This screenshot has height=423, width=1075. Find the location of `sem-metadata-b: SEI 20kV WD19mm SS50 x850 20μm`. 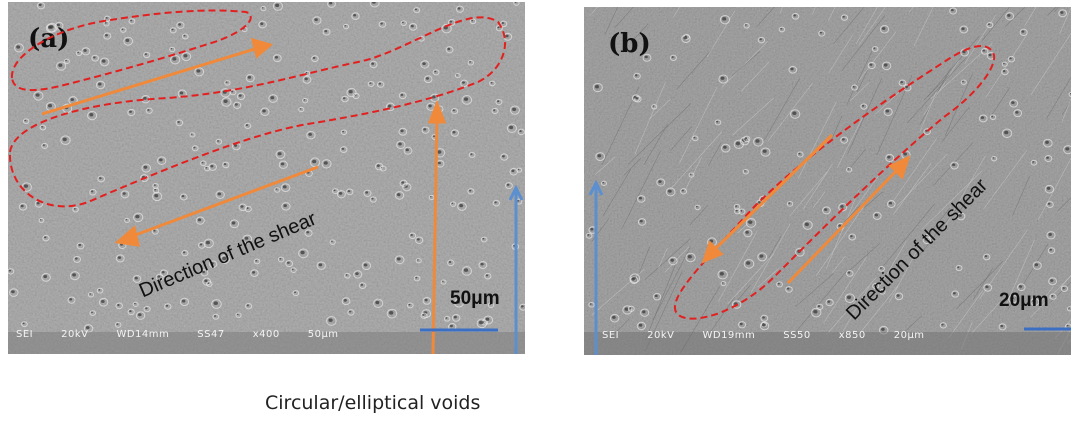

sem-metadata-b: SEI 20kV WD19mm SS50 x850 20μm is located at coordinates (763, 335).